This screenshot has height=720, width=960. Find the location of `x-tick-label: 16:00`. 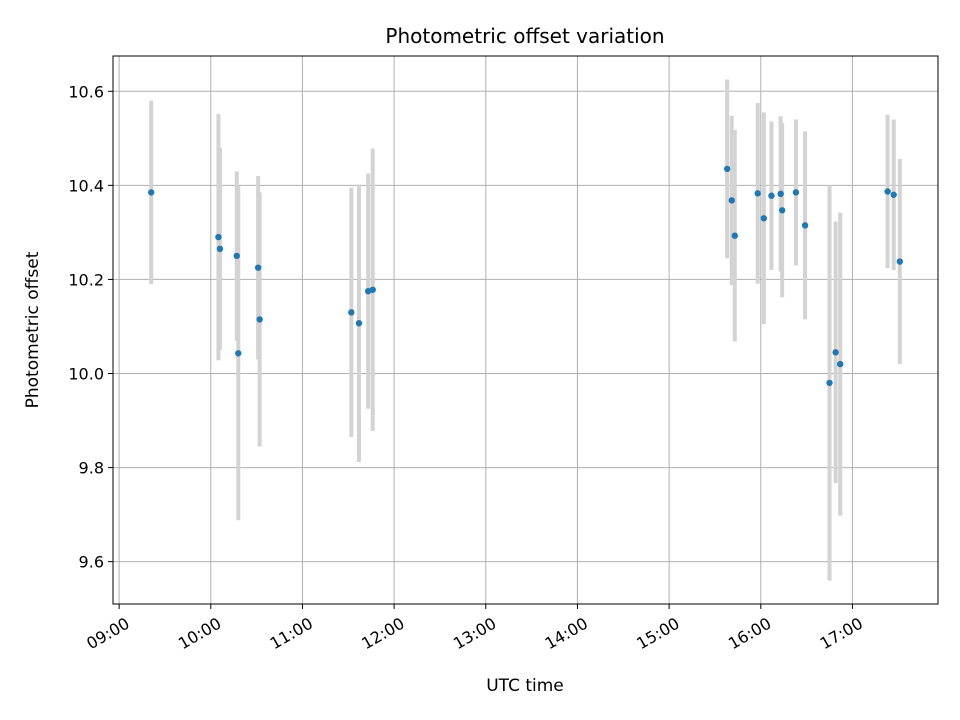

x-tick-label: 16:00 is located at coordinates (749, 634).